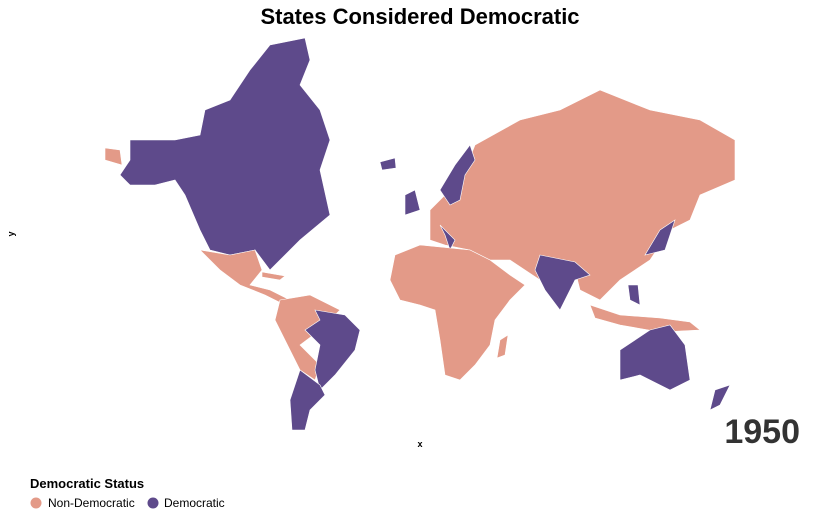 The height and width of the screenshot is (526, 825). I want to click on legend-label: Democratic, so click(194, 503).